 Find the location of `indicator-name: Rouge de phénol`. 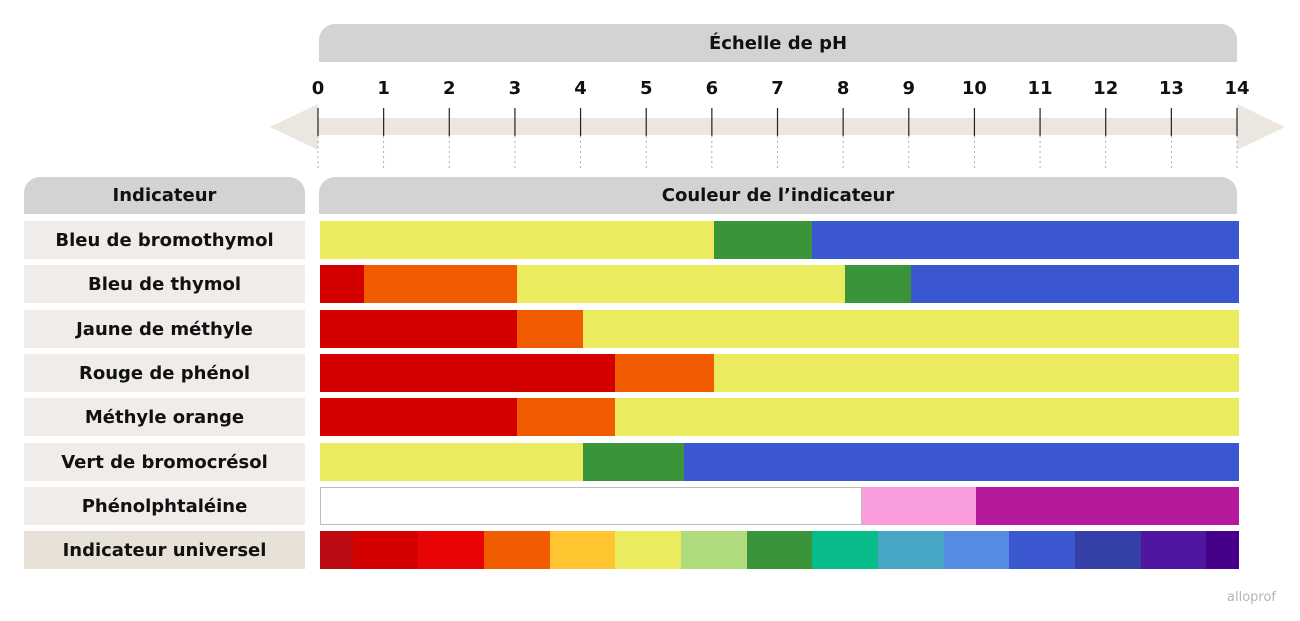

indicator-name: Rouge de phénol is located at coordinates (164, 373).